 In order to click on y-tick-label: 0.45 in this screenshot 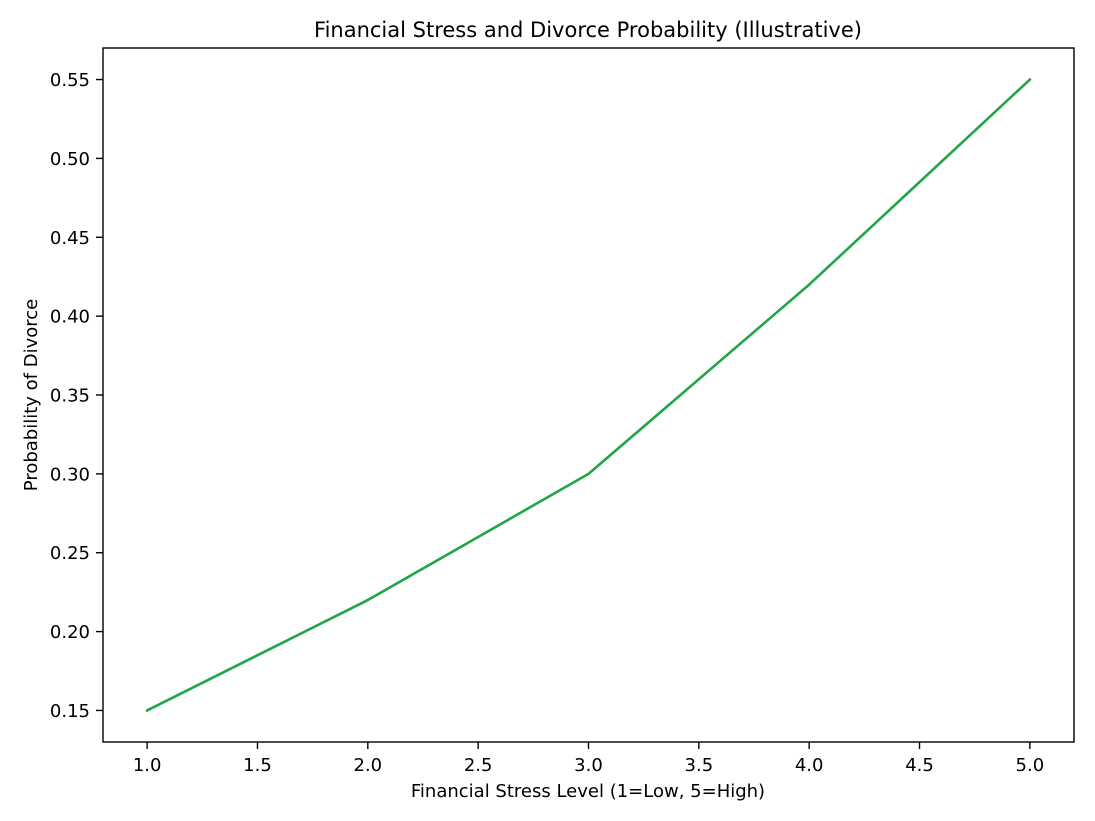, I will do `click(70, 238)`.